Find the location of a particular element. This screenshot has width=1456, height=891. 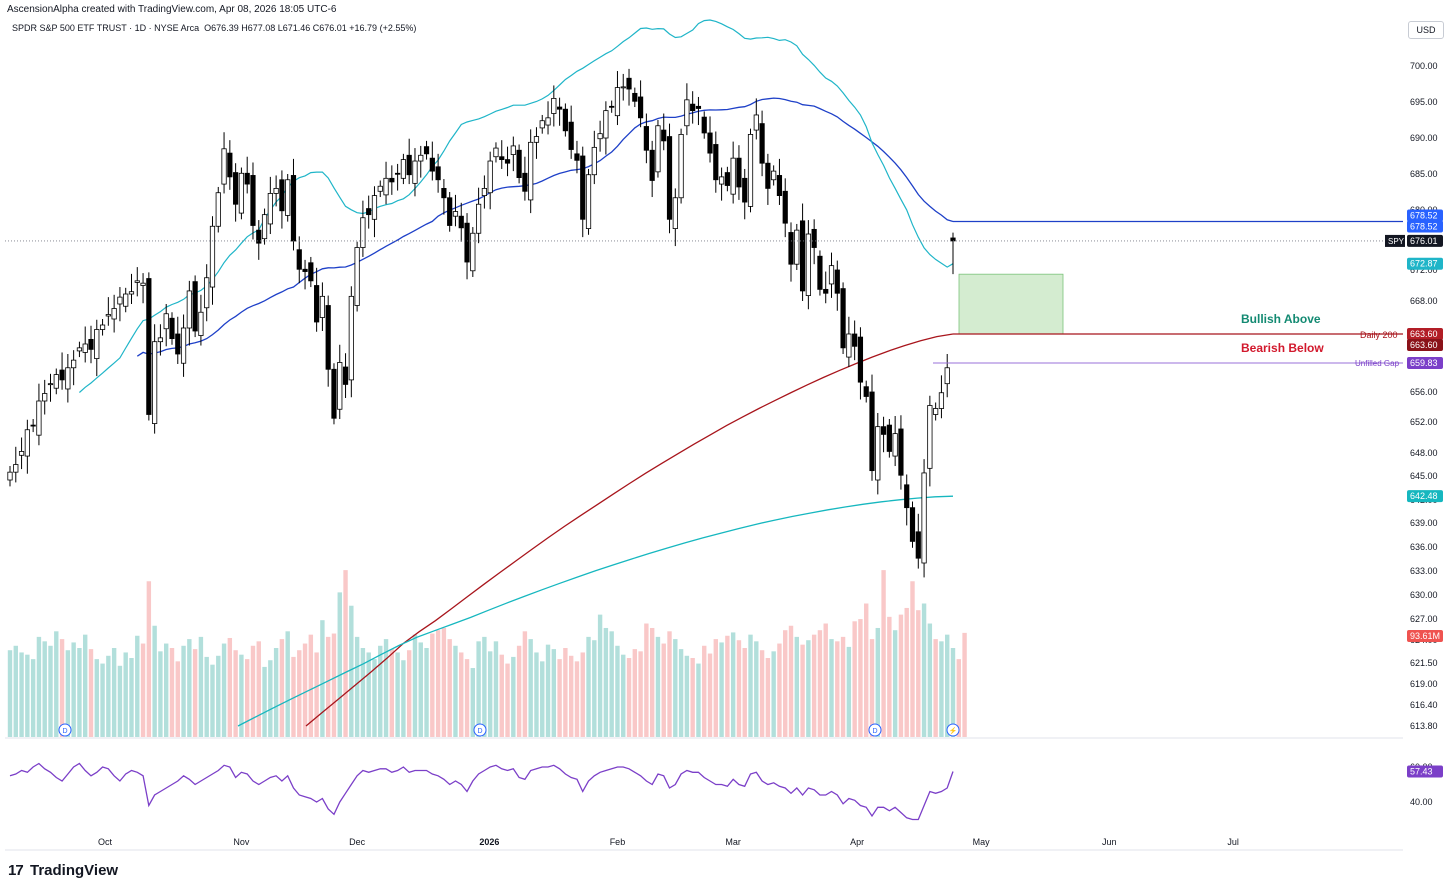

time-tick-label: Feb is located at coordinates (618, 842).